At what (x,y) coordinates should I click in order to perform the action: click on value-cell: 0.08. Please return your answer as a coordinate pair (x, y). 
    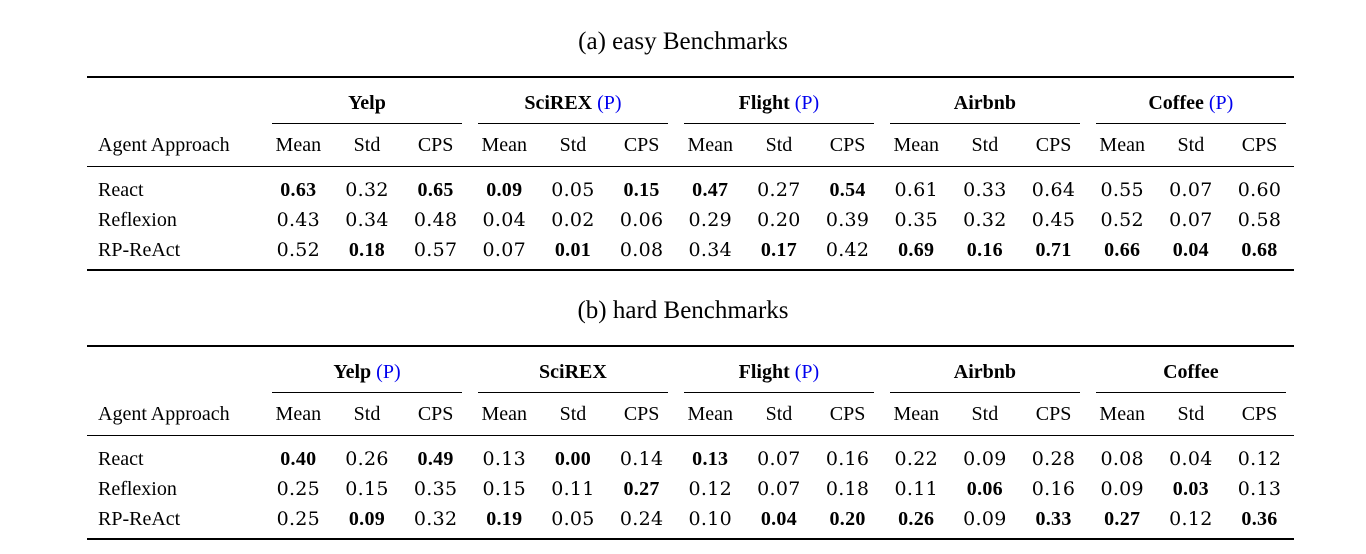
    Looking at the image, I should click on (641, 250).